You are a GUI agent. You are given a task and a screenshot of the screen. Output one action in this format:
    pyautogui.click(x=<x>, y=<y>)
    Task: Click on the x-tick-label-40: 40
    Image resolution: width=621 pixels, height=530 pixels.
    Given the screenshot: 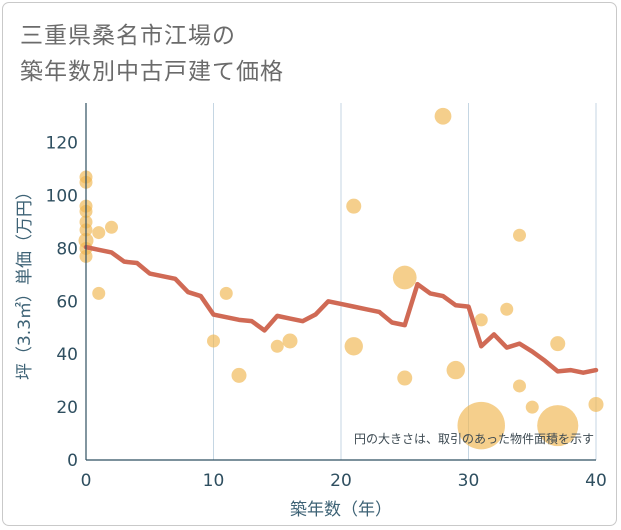 What is the action you would take?
    pyautogui.click(x=596, y=481)
    